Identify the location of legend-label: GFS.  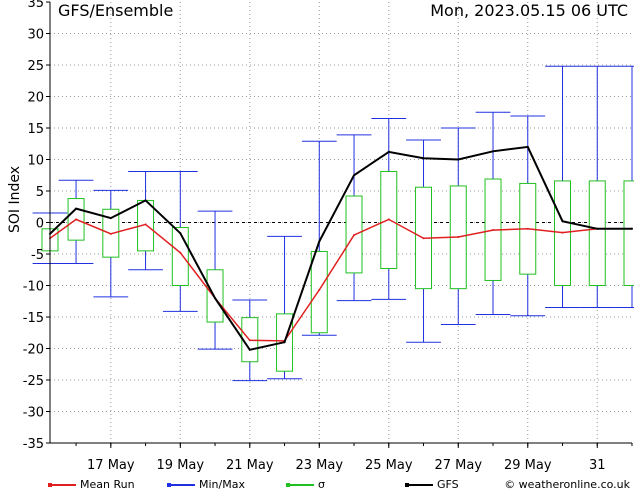
(448, 484).